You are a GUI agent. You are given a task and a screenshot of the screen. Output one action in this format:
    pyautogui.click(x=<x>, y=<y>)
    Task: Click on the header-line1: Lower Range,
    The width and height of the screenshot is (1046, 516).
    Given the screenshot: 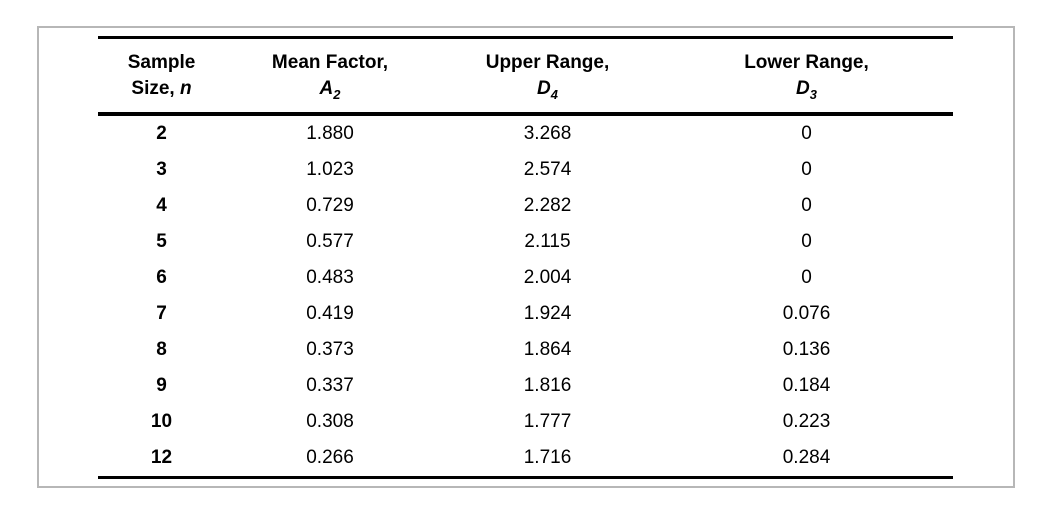 What is the action you would take?
    pyautogui.click(x=806, y=62)
    